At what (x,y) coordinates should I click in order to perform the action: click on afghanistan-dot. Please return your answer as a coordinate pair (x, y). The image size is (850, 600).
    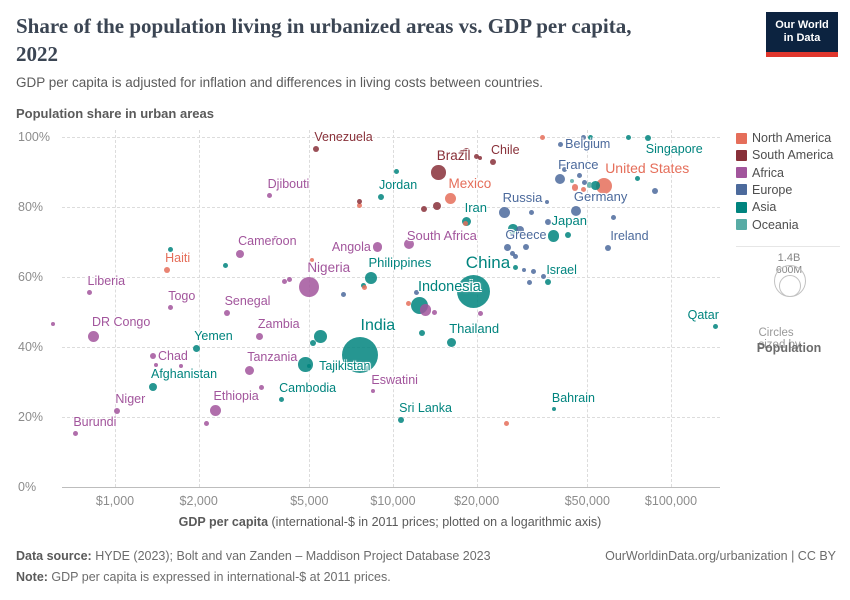
    Looking at the image, I should click on (153, 386).